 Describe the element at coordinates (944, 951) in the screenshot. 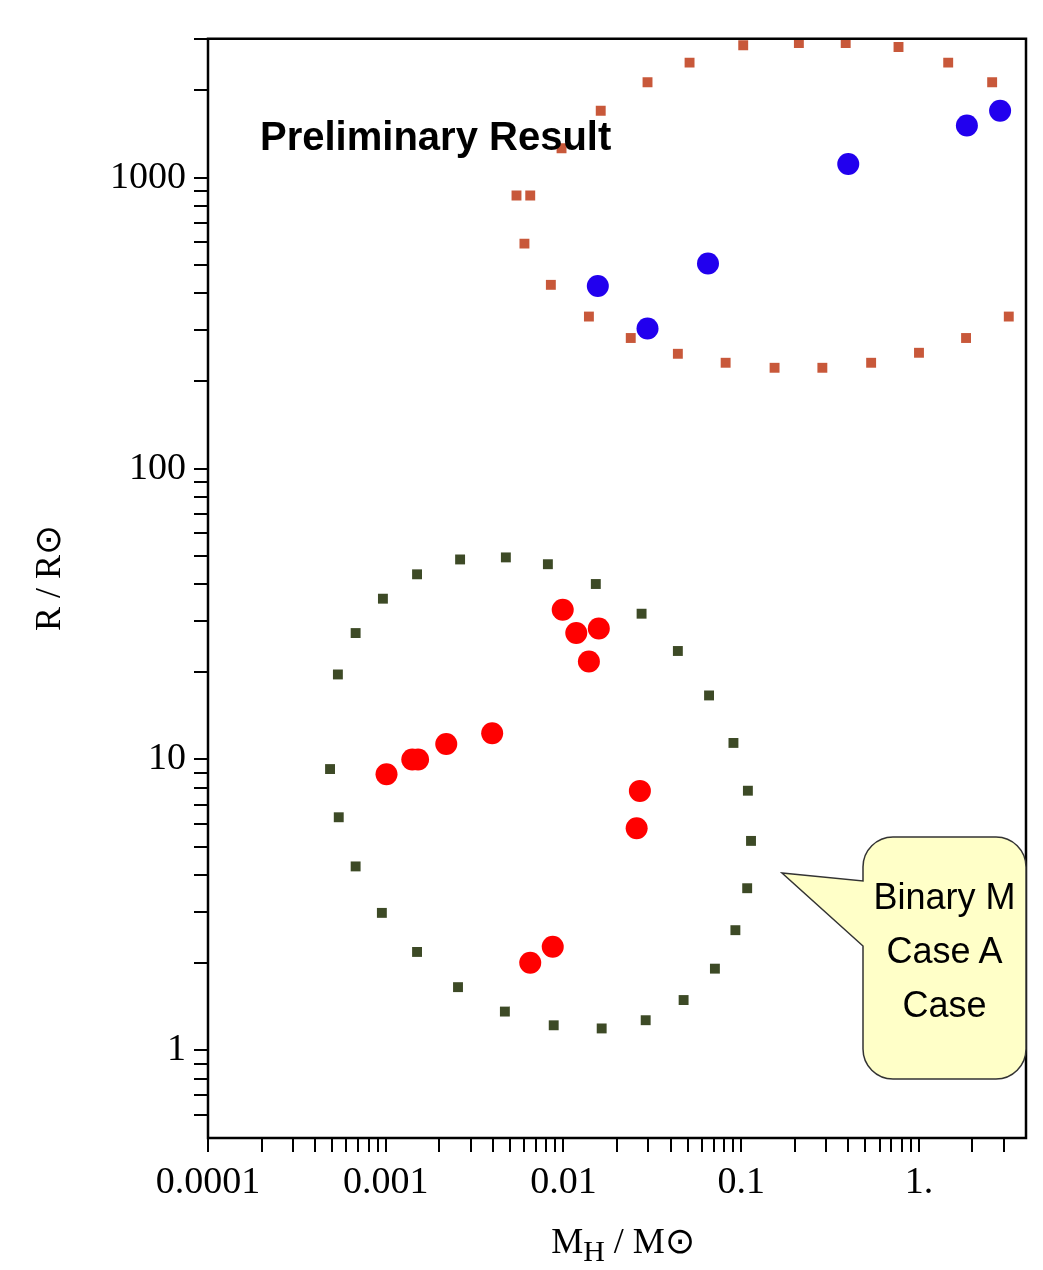

I see `annotation: Binary M Case A Case` at that location.